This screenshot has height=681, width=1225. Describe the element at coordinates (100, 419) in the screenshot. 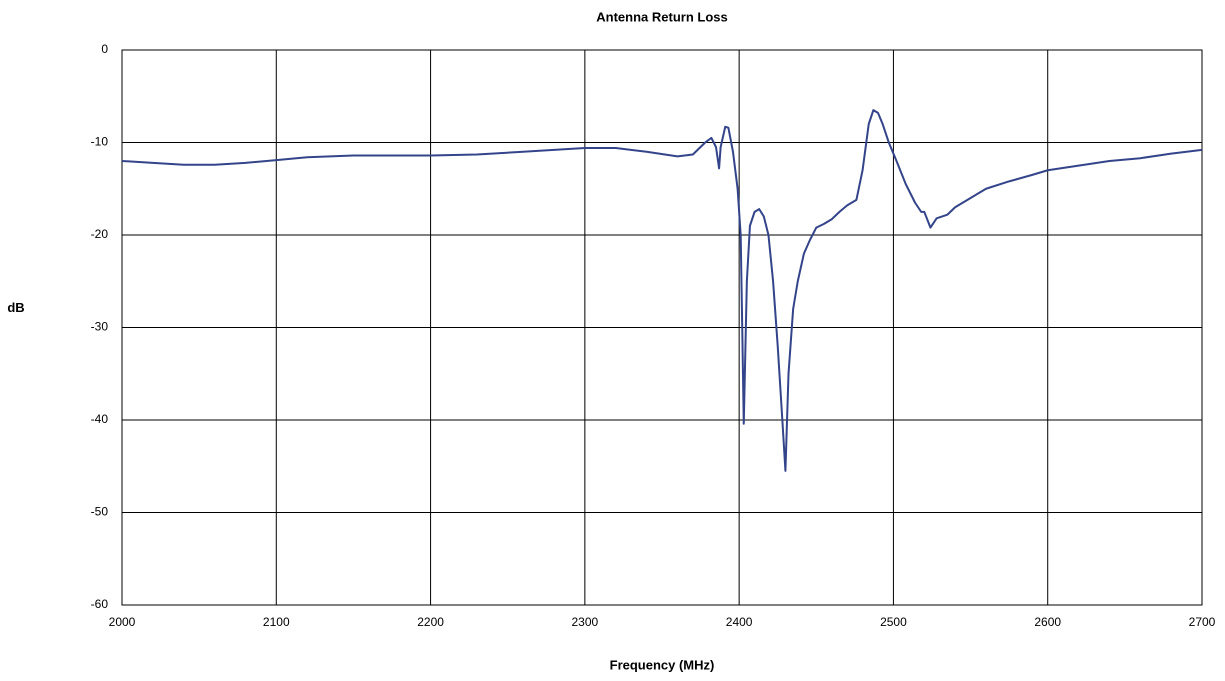

I see `y-tick-label: -40` at that location.